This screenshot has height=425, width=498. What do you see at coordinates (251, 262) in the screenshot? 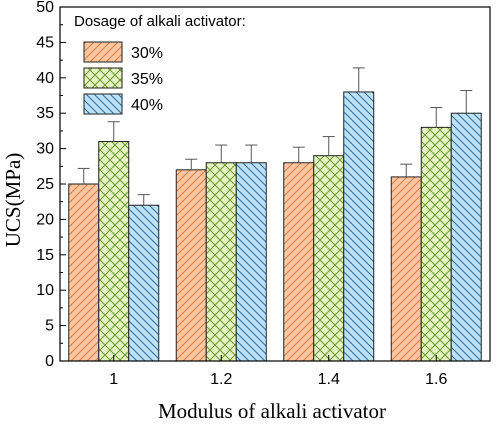
I see `bar-40pct-1.2` at bounding box center [251, 262].